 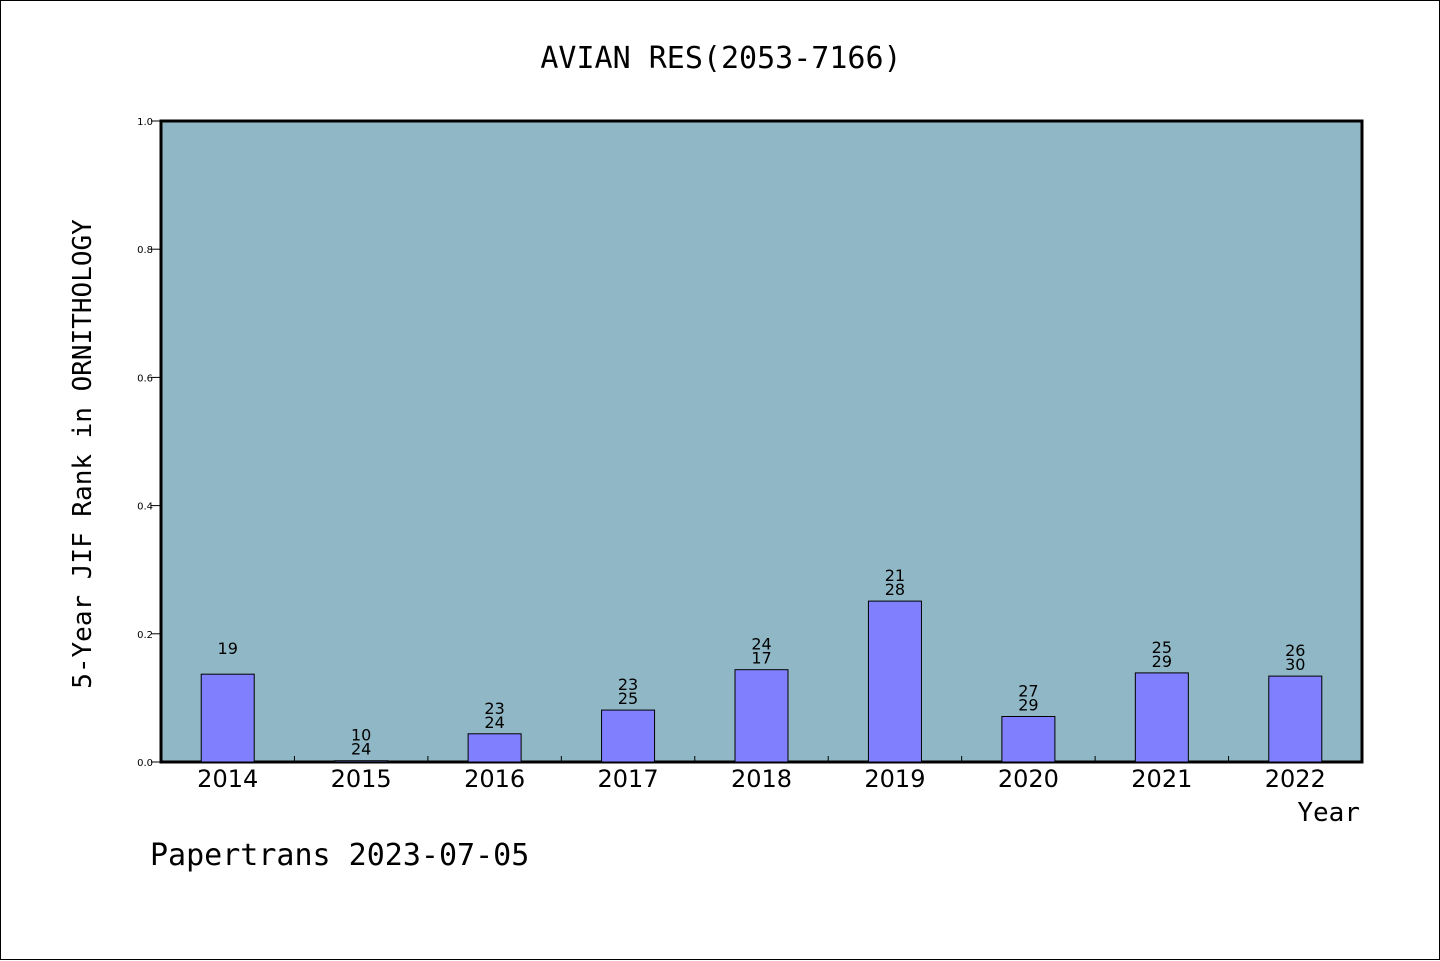 I want to click on y-axis-label: 5-Year JIF Rank in ORNITHOLOGY, so click(x=83, y=454).